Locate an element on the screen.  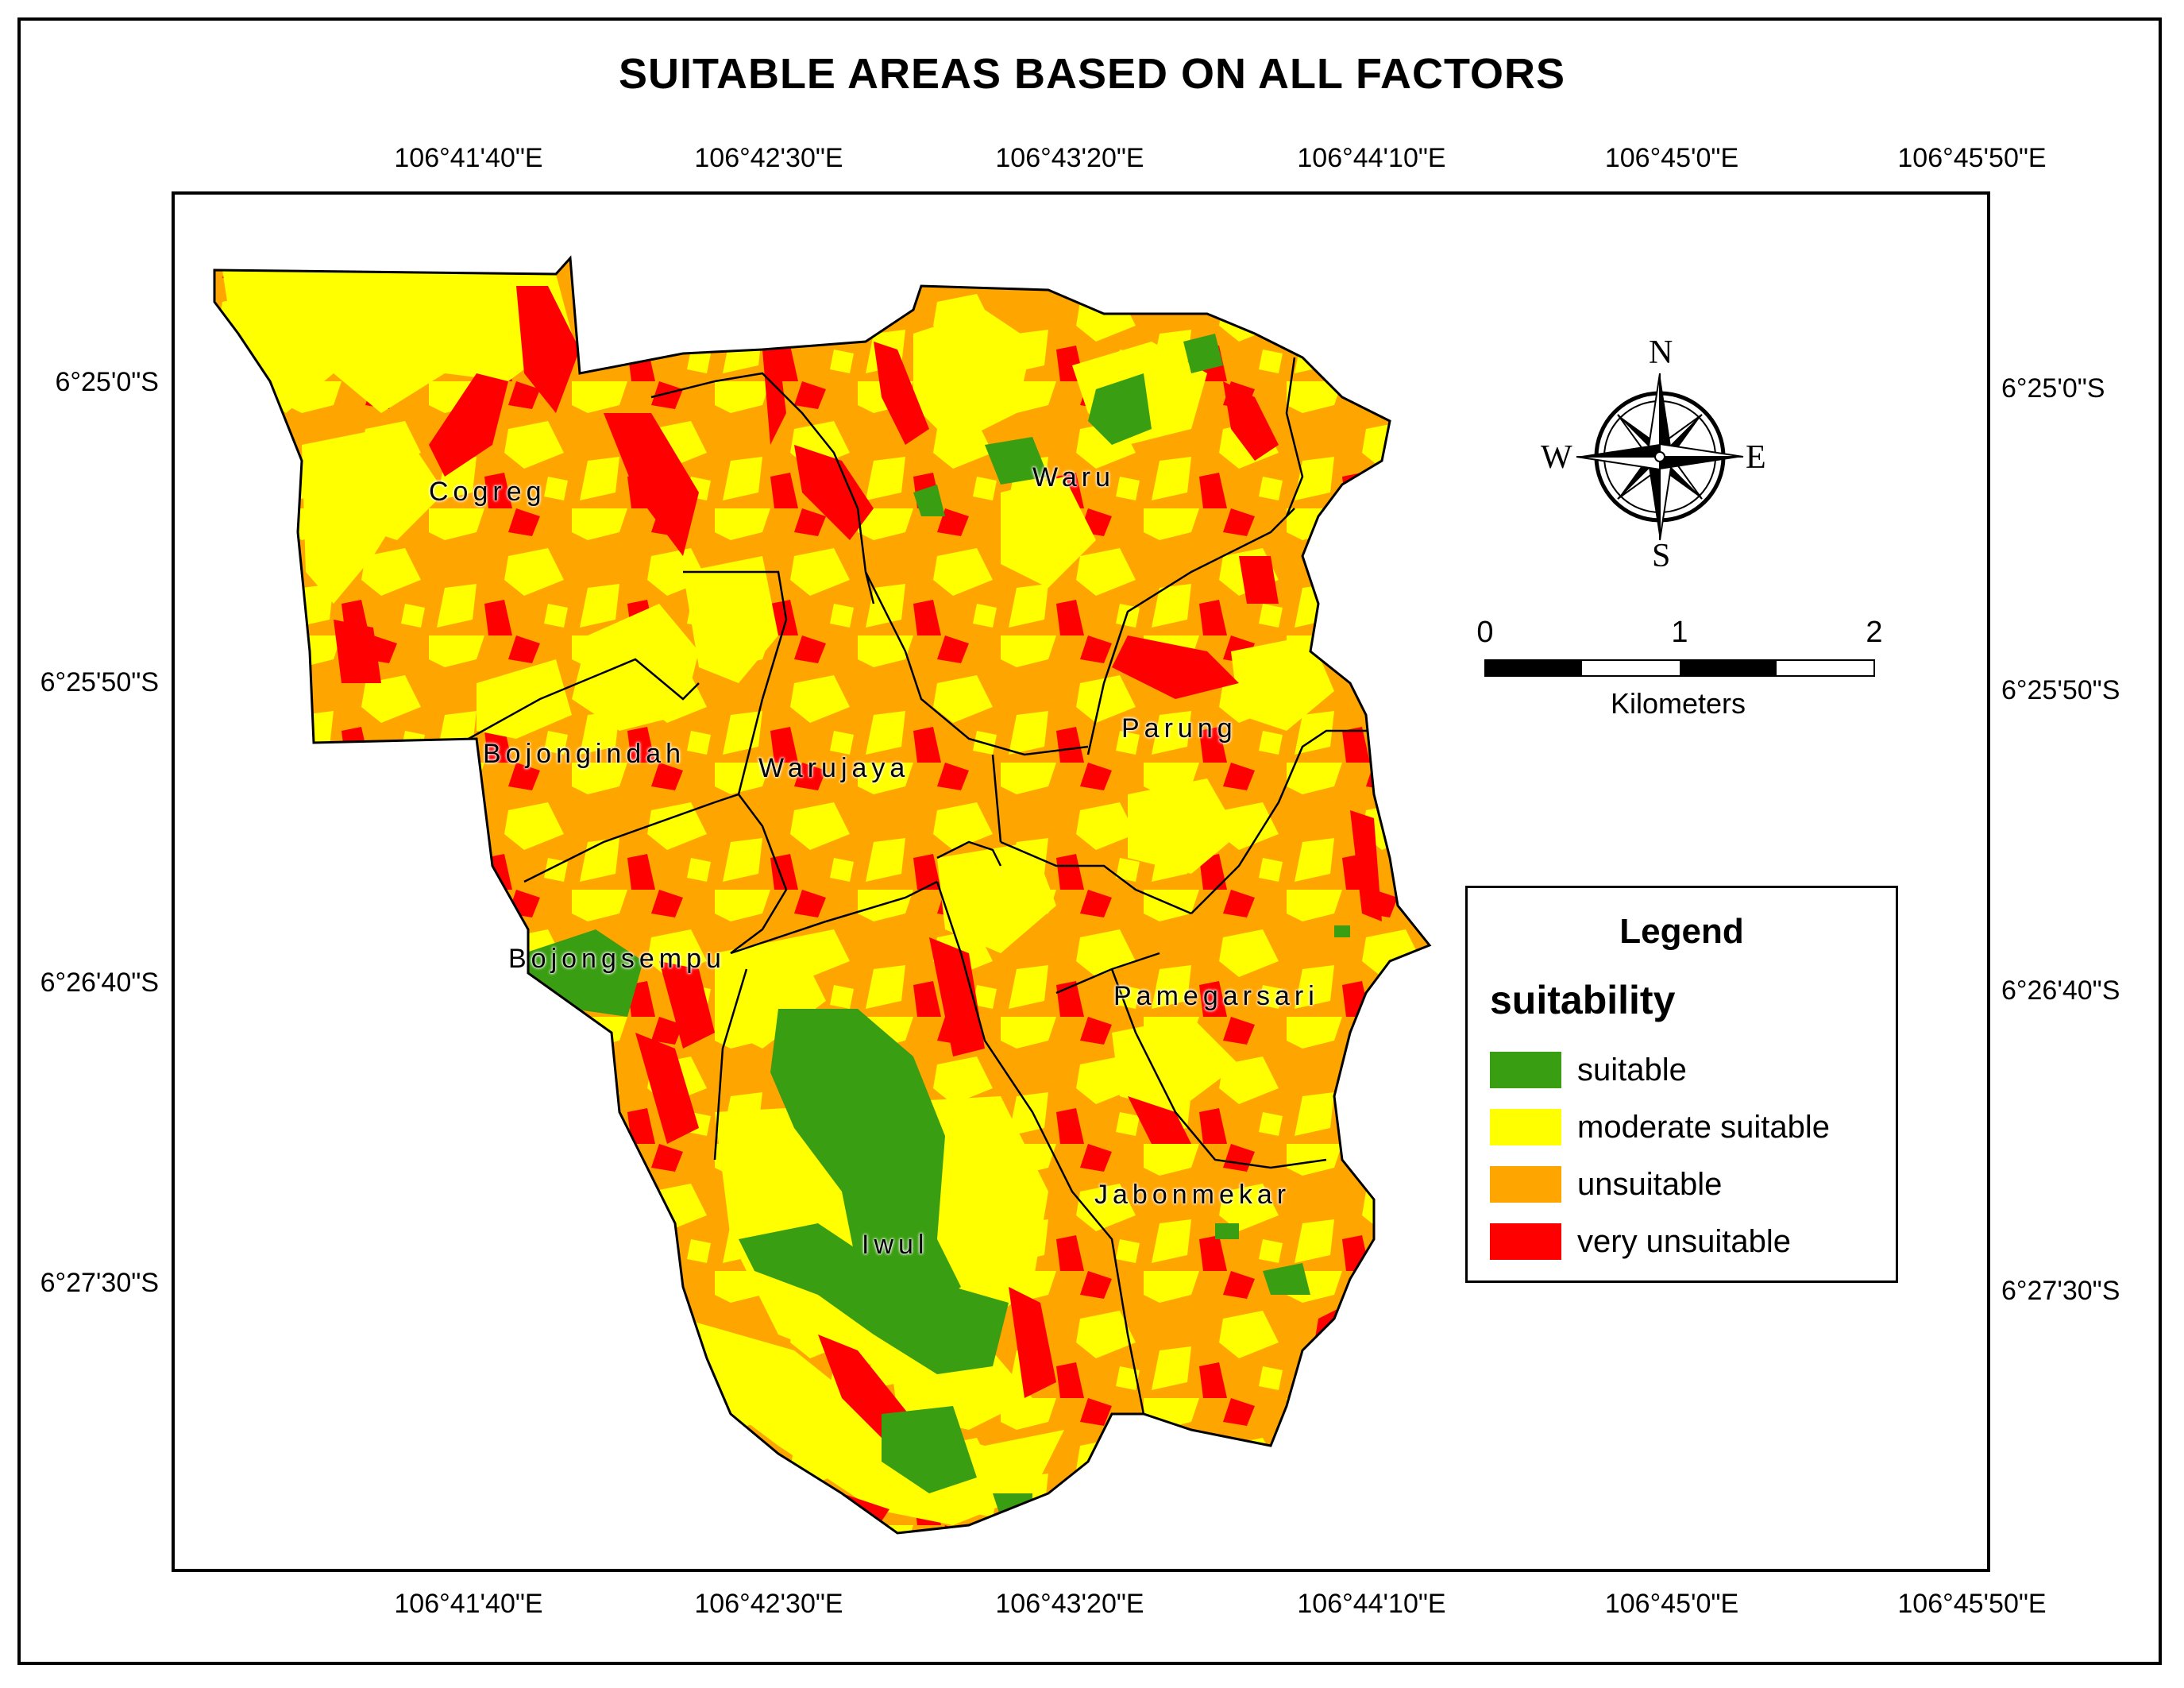
scale-tick-1: 1 is located at coordinates (1679, 632).